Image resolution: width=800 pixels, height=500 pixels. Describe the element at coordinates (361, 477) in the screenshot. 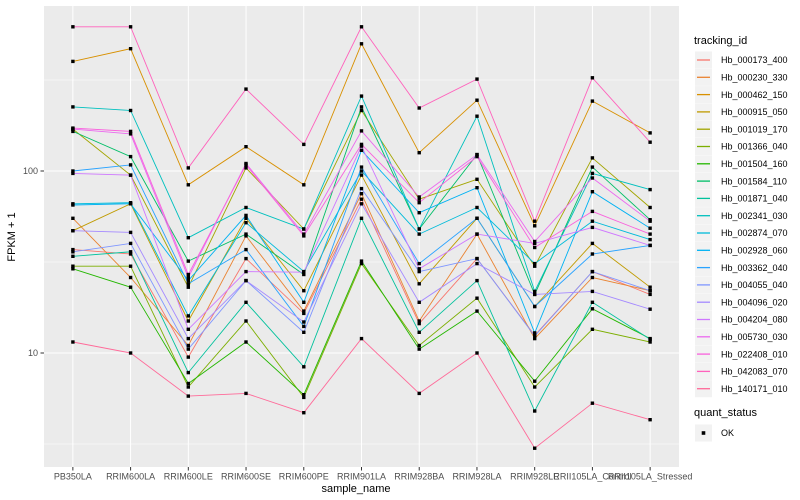

I see `x-tick-label: RRIM901LA` at that location.